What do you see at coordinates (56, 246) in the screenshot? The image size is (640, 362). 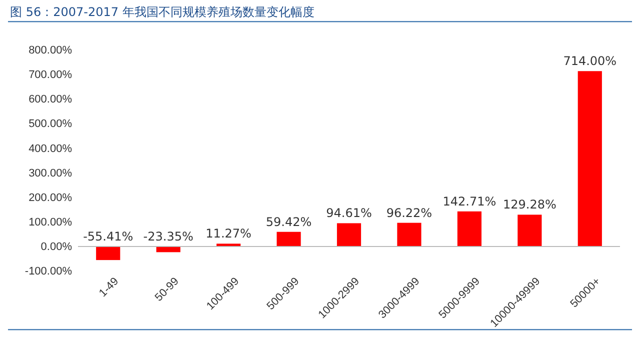 I see `y-tick-label: 0.00%` at bounding box center [56, 246].